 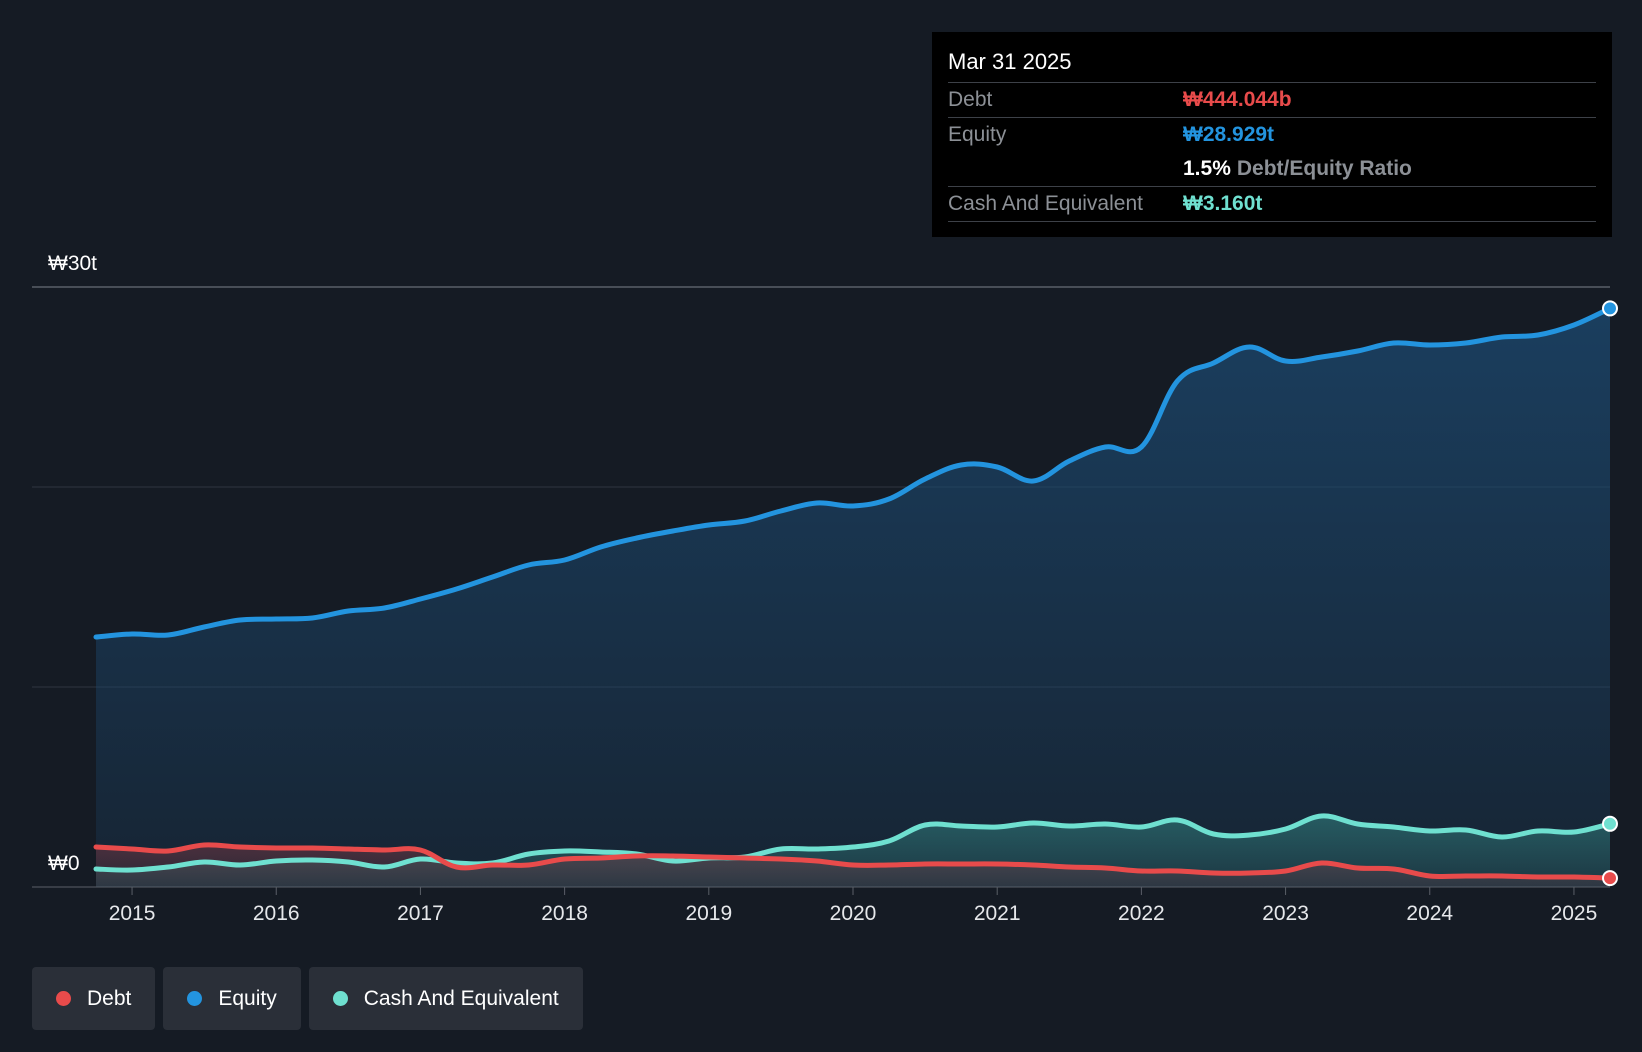 I want to click on x-tick-label-2021: 2021, so click(x=997, y=913).